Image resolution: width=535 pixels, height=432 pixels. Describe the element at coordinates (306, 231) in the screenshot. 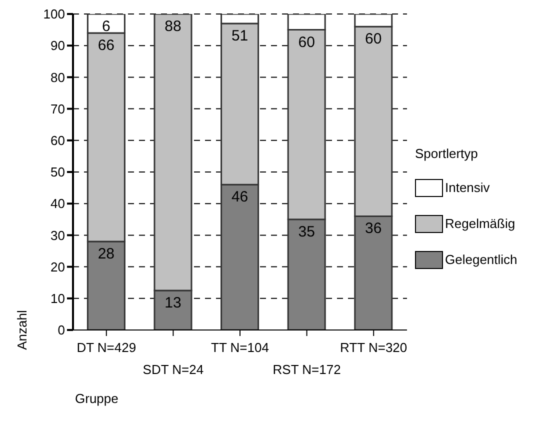

I see `data-label: 35` at that location.